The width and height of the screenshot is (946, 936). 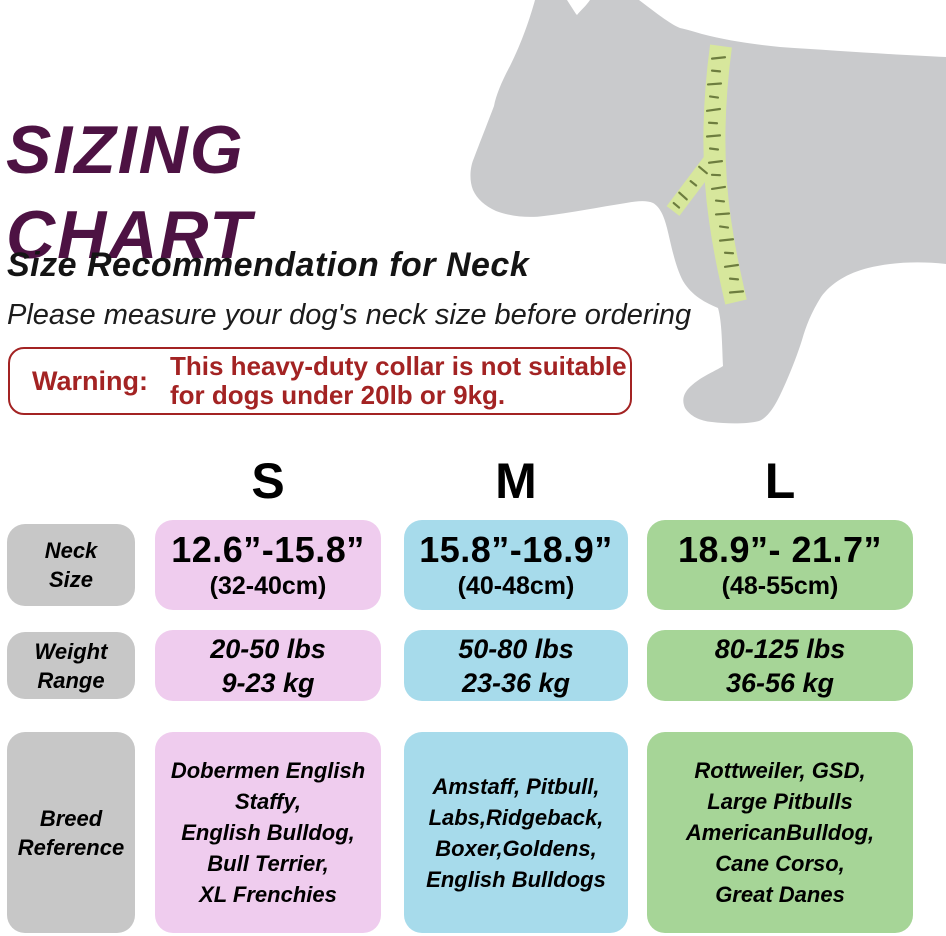 I want to click on neck-size-s-inches: 12.6”-15.8”, so click(x=268, y=549).